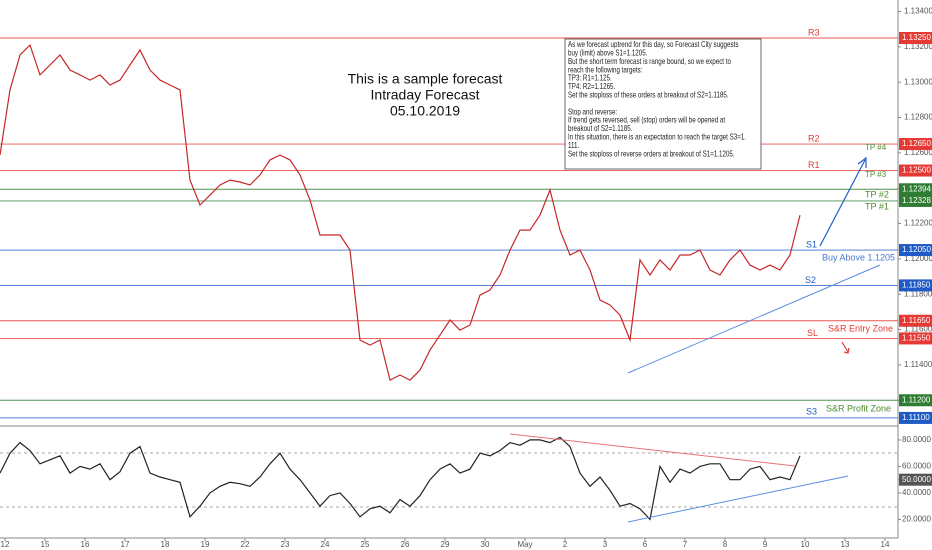 The height and width of the screenshot is (550, 932). Describe the element at coordinates (285, 544) in the screenshot. I see `x-tick-label: 23` at that location.